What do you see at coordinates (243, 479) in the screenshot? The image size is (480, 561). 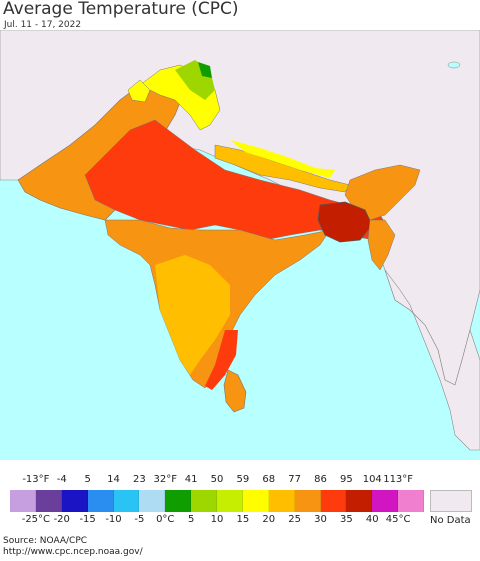 I see `legend-tick-label: 59` at bounding box center [243, 479].